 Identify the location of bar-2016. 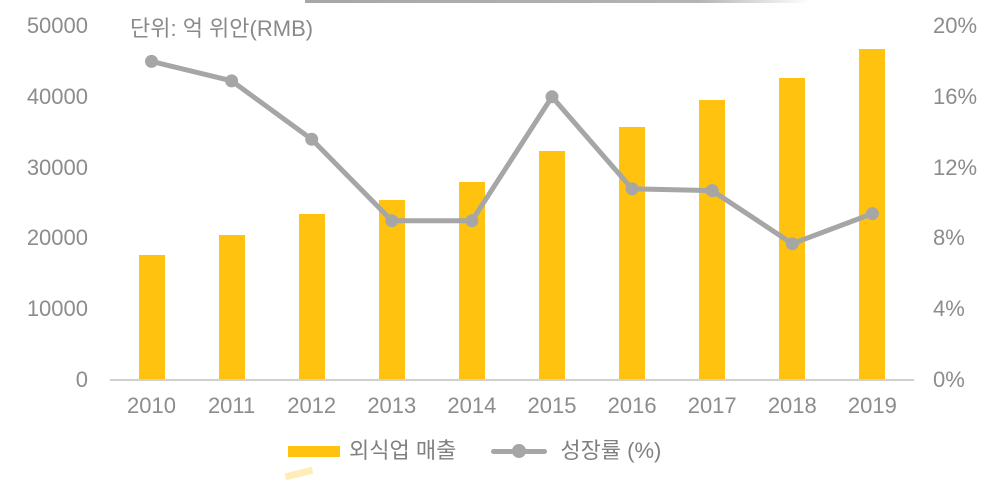
(632, 253).